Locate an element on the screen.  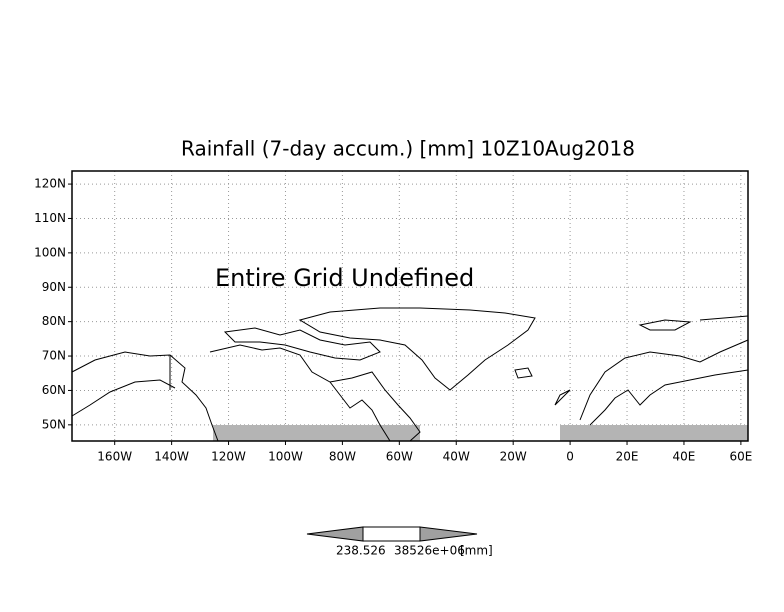
x-tick-label: 60W is located at coordinates (399, 457).